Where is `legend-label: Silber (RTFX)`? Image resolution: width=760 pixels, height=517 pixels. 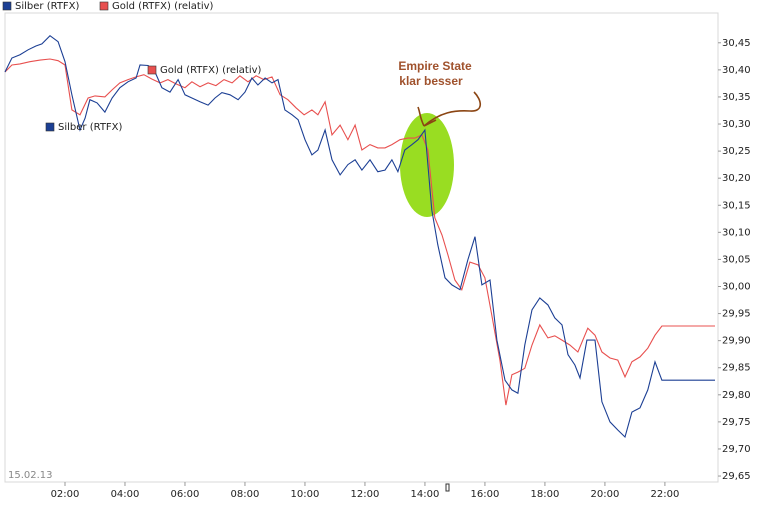
legend-label: Silber (RTFX) is located at coordinates (47, 6).